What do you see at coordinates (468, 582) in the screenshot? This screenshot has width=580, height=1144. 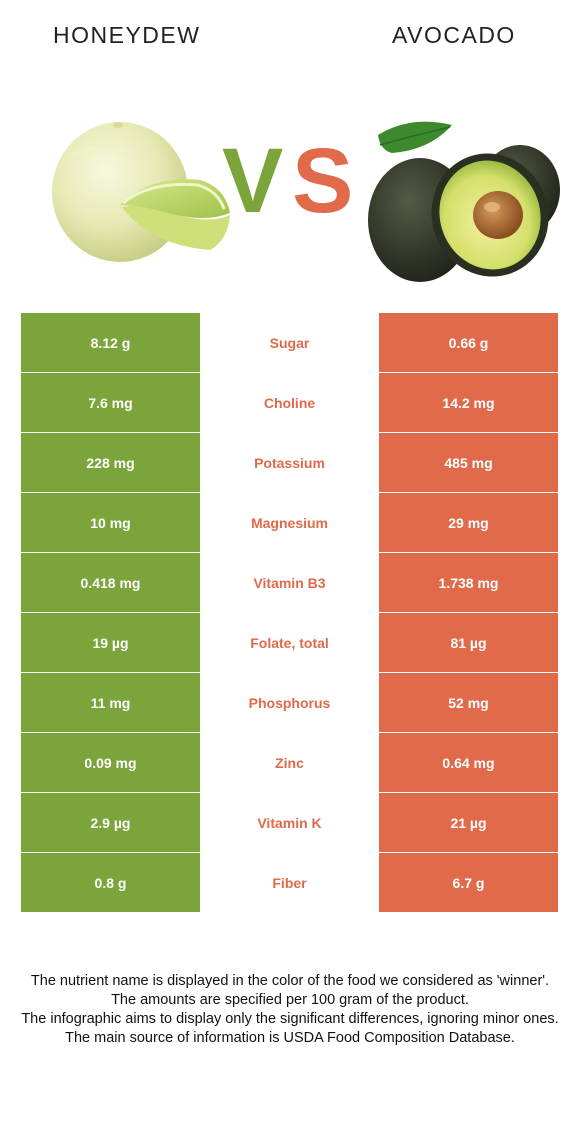 I see `avocado-value: 1.738 mg` at bounding box center [468, 582].